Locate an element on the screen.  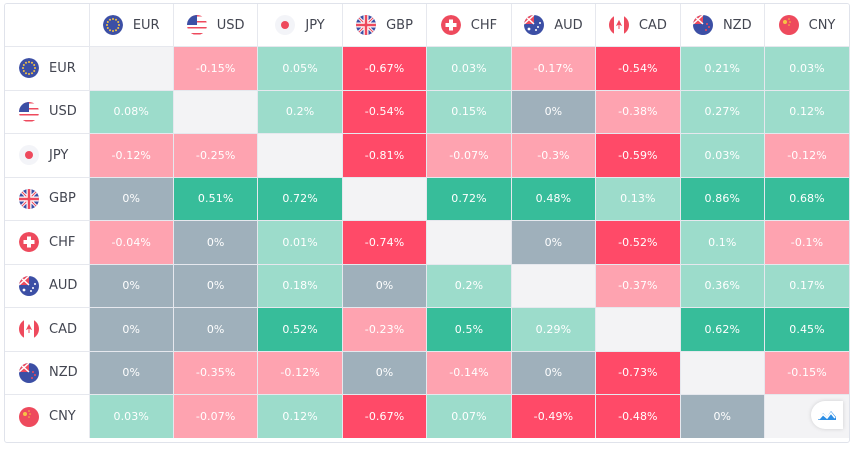
column-header-cny: CNY is located at coordinates (806, 25).